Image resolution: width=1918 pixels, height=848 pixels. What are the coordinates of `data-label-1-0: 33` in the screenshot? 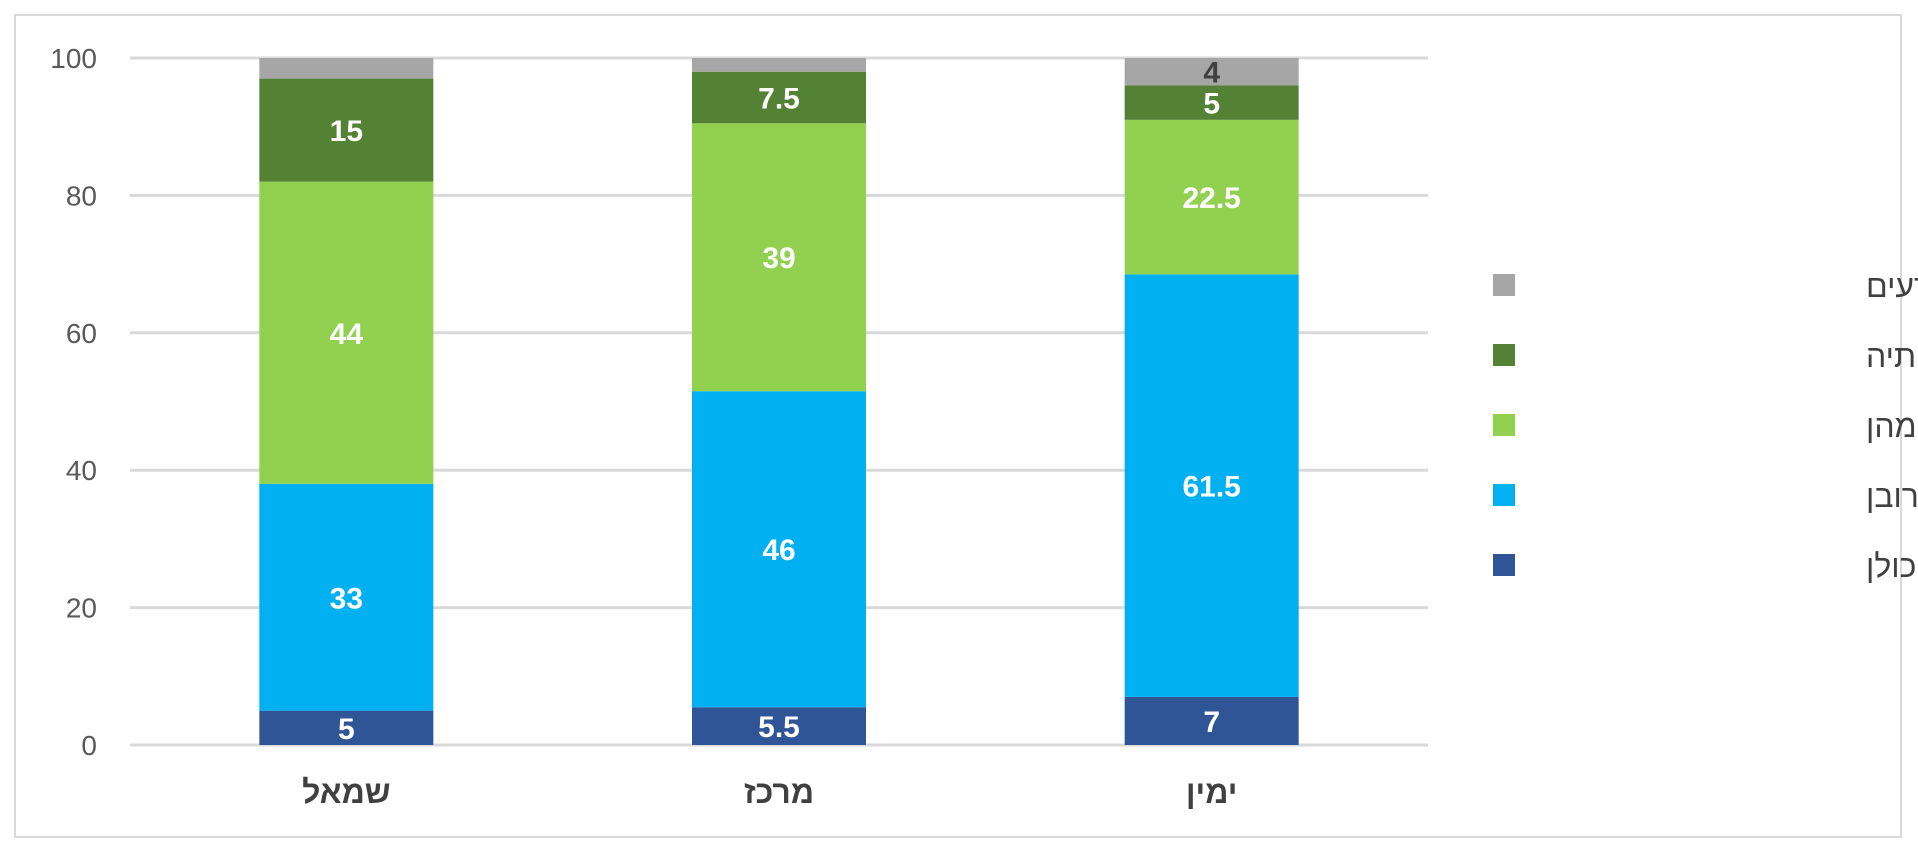 It's located at (346, 598).